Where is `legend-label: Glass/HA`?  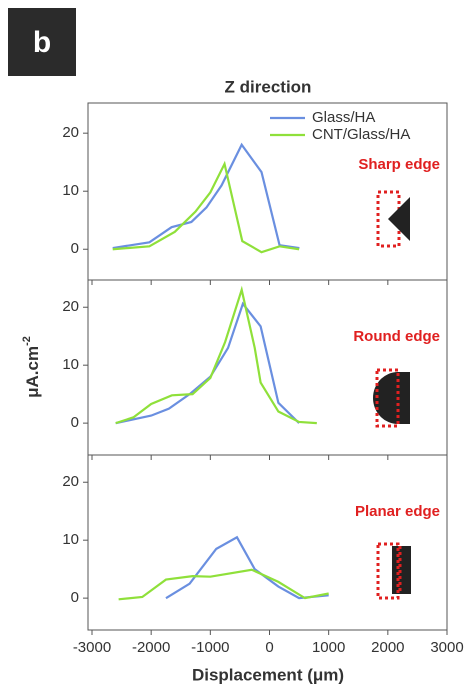
legend-label: Glass/HA is located at coordinates (343, 117).